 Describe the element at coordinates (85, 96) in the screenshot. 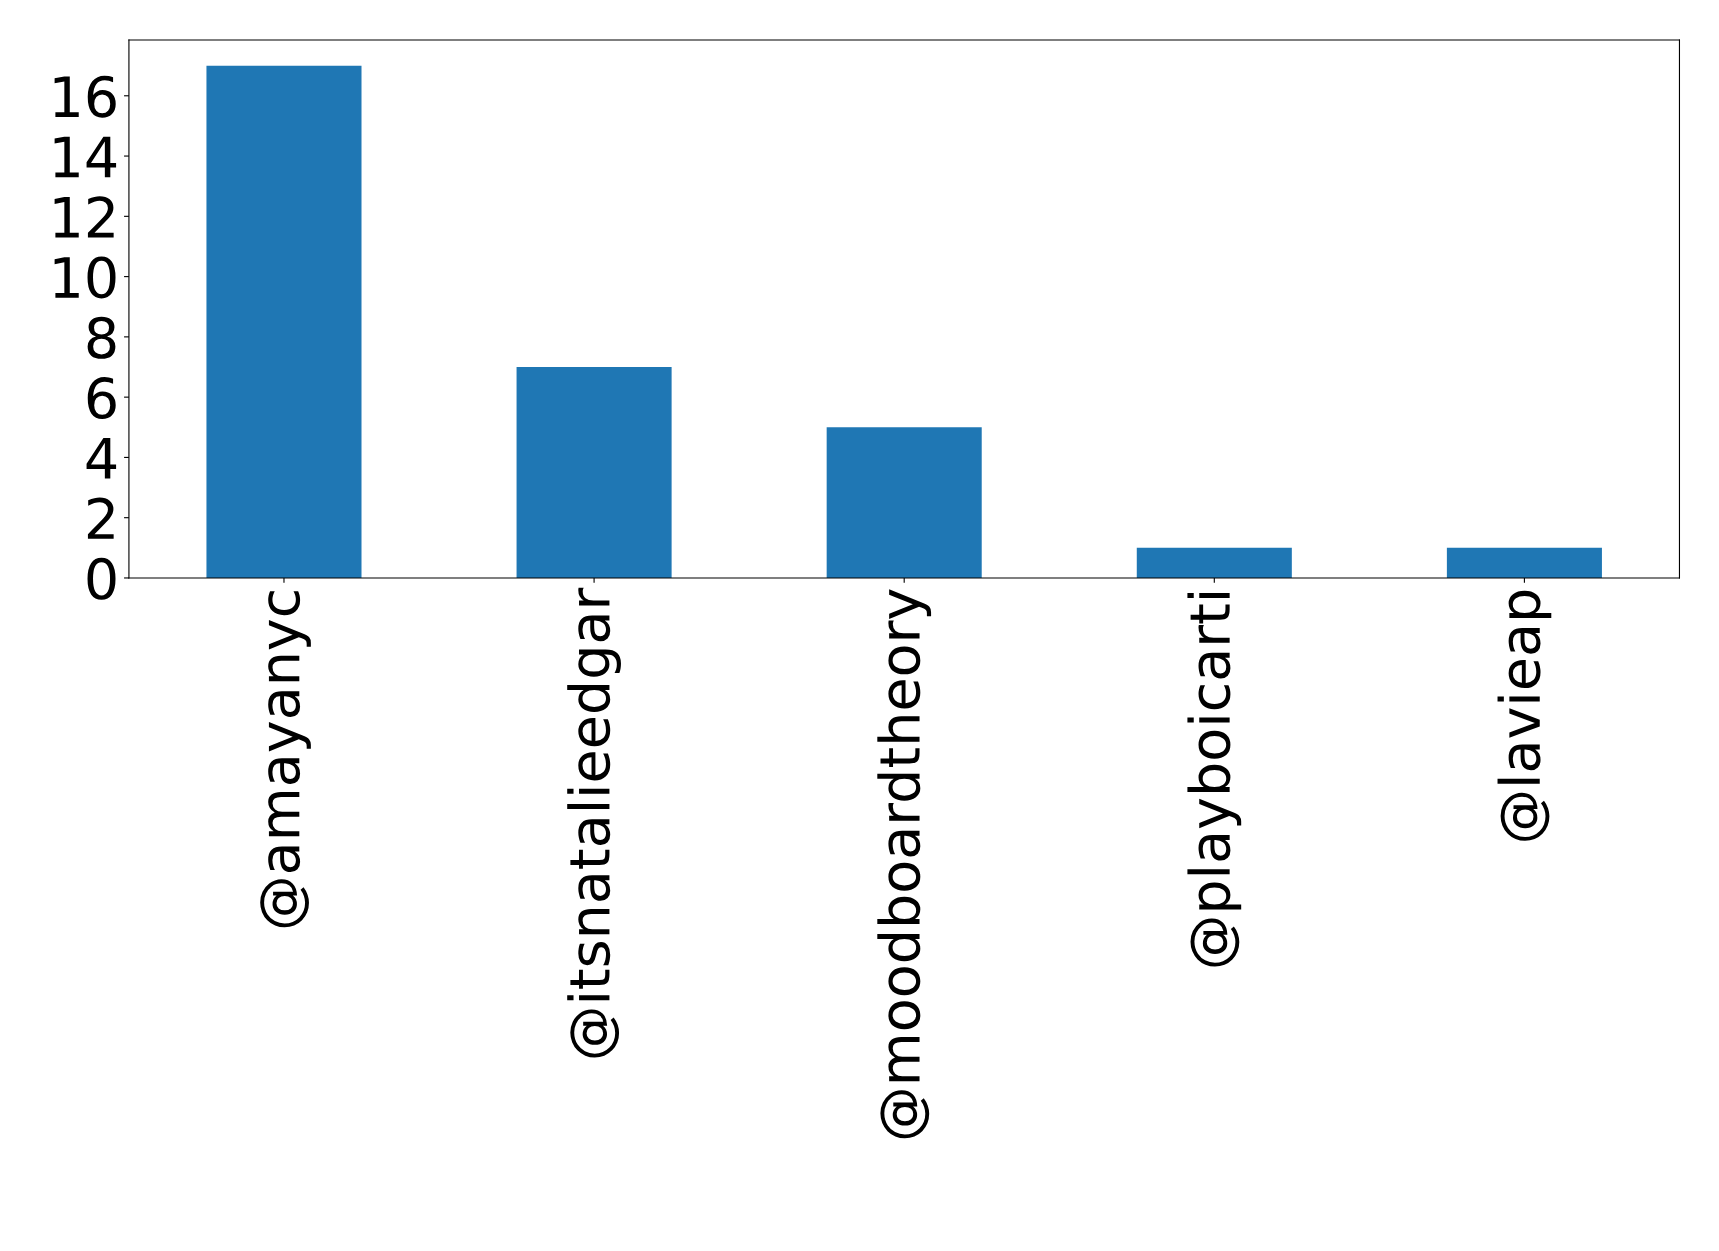

I see `y-tick-label: 16` at that location.